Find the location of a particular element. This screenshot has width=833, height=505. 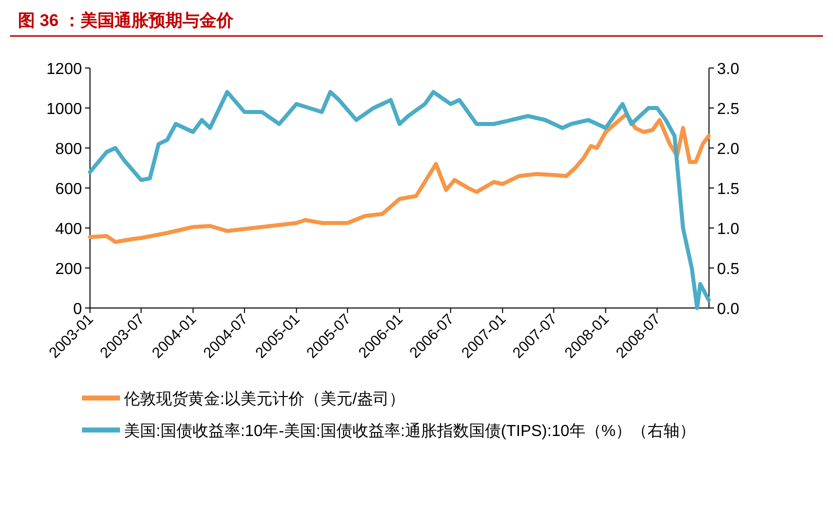

y2-tick-label: 0.0 is located at coordinates (728, 309).